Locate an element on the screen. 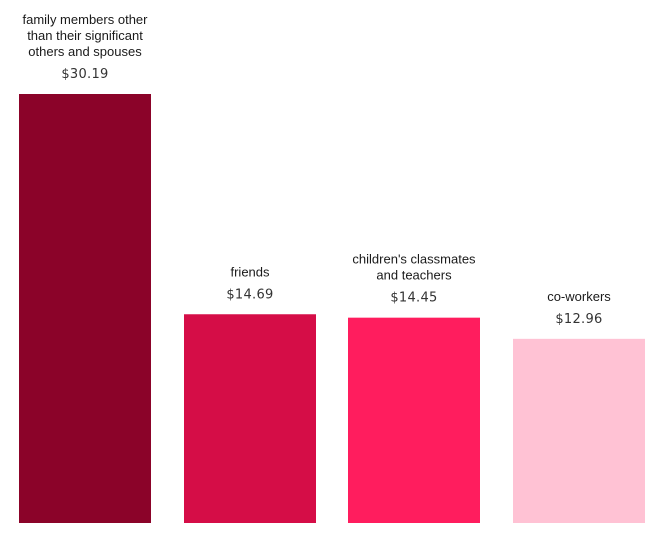 The width and height of the screenshot is (665, 546). value-label-2: $14.45 is located at coordinates (413, 298).